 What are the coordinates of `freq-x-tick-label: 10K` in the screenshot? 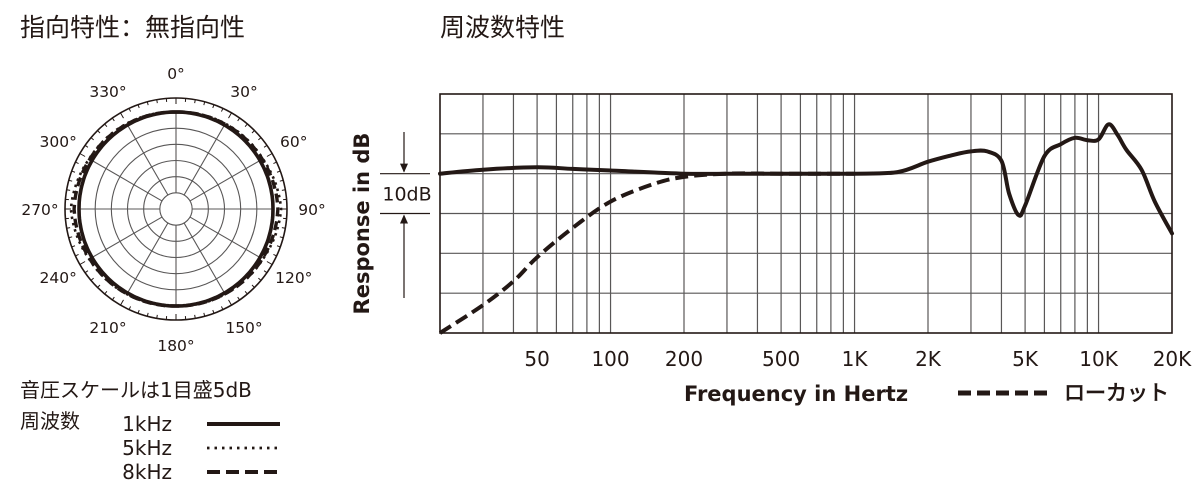 It's located at (1098, 359).